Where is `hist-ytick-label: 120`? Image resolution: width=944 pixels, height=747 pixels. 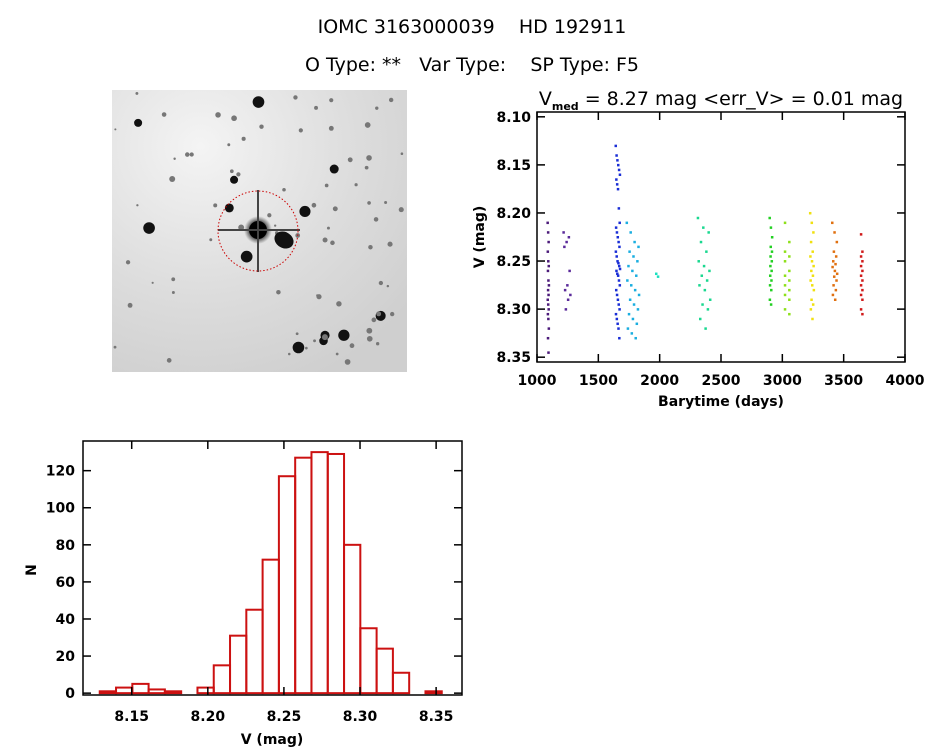 hist-ytick-label: 120 is located at coordinates (60, 472).